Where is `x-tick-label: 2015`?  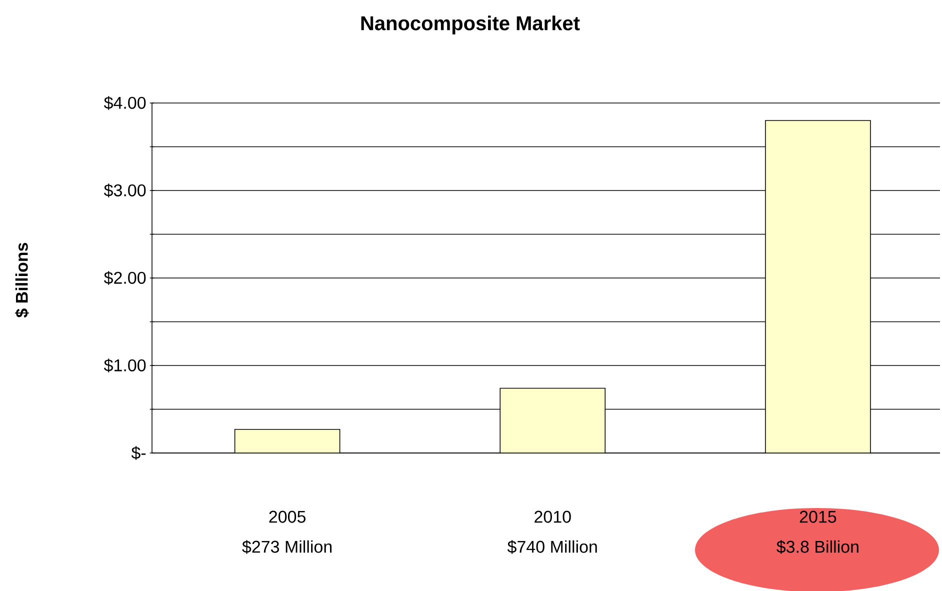
x-tick-label: 2015 is located at coordinates (818, 516).